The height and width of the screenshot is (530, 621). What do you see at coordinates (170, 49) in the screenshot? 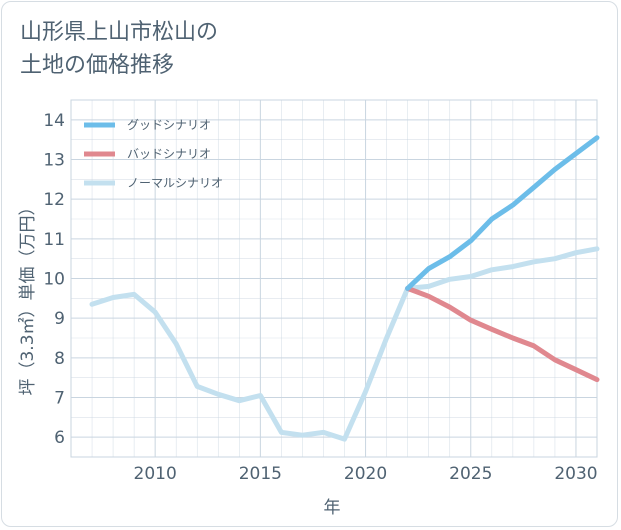
I see `chart-title: 山形県上山市松山の 土地の価格推移` at bounding box center [170, 49].